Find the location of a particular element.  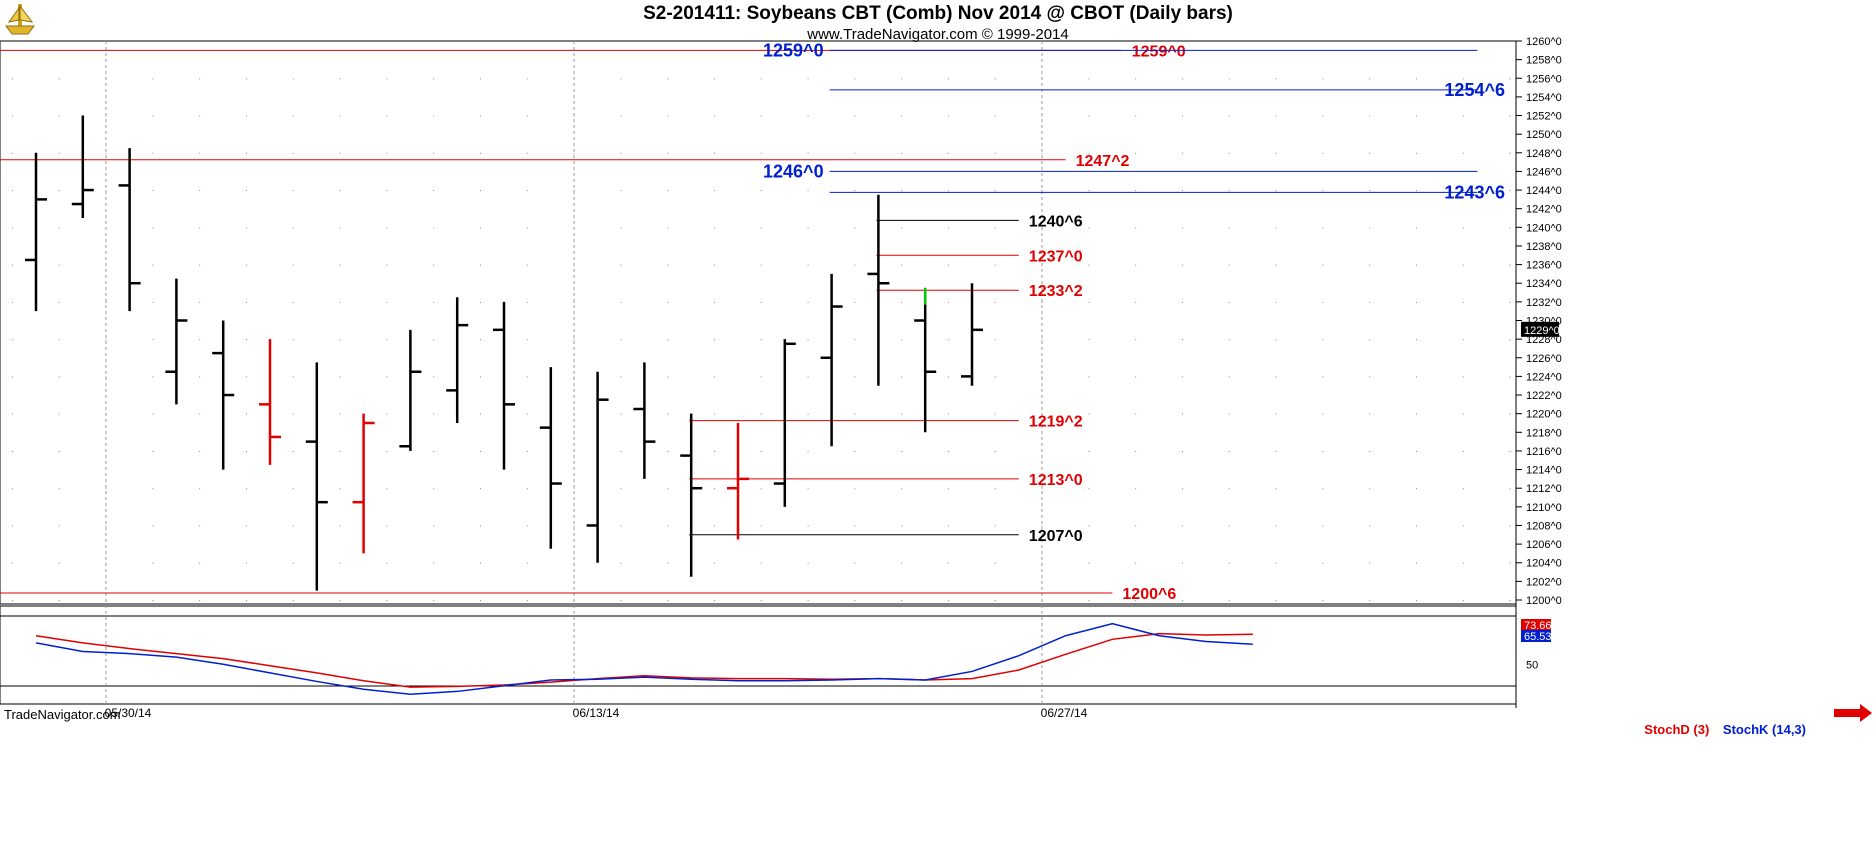

y-tick-label: 1224^0 is located at coordinates (1544, 377).